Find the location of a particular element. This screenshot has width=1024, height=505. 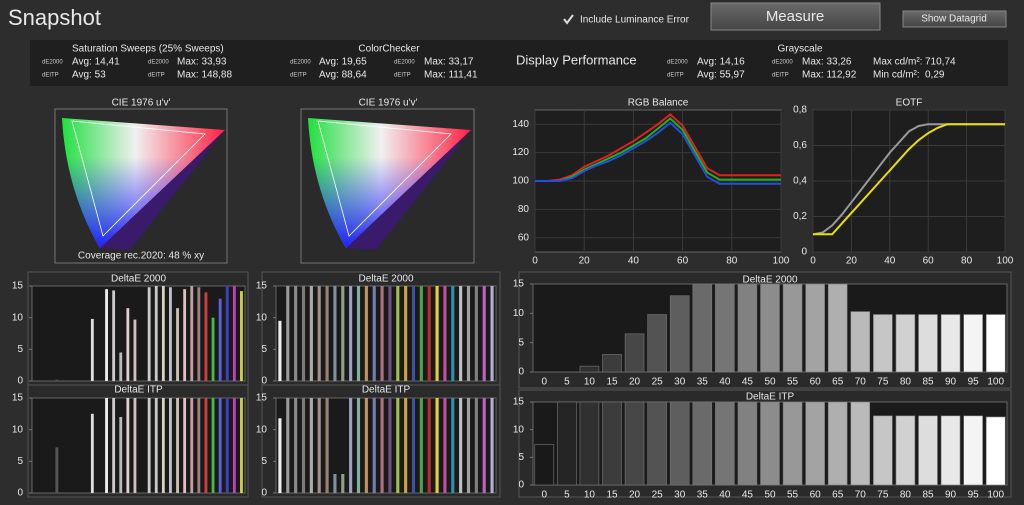

y-tick-label: 120 is located at coordinates (520, 152).